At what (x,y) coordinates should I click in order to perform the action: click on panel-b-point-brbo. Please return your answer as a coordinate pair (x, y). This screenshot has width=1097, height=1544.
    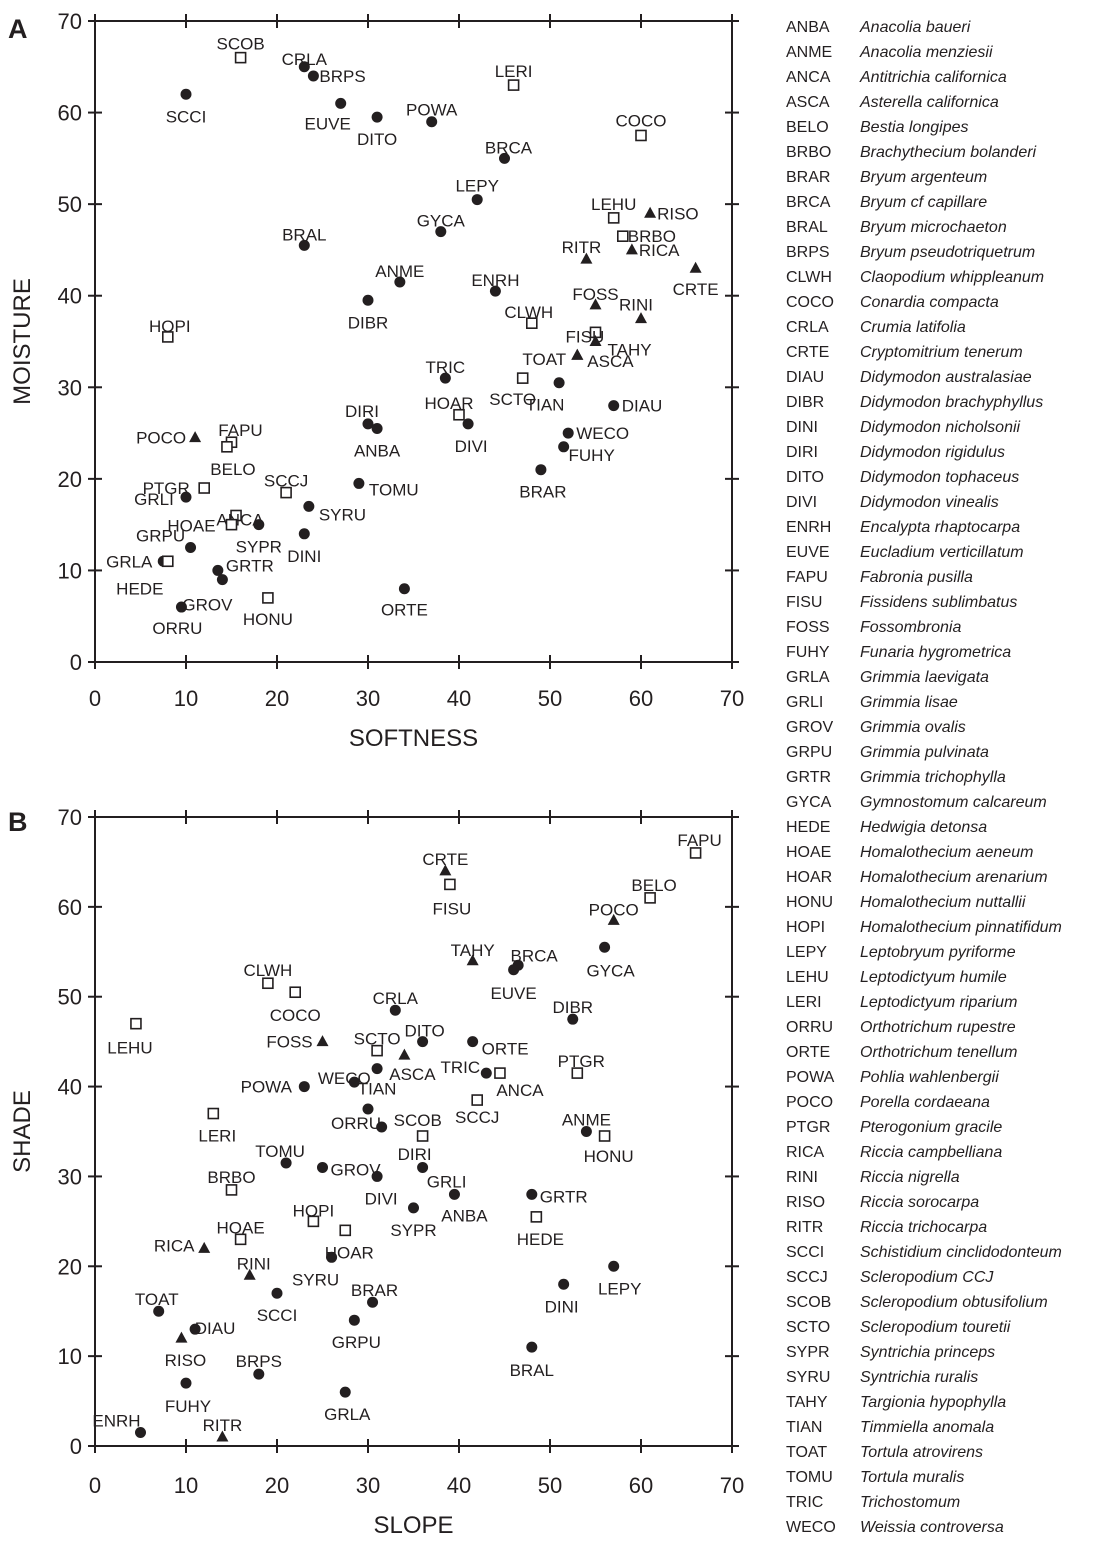
    Looking at the image, I should click on (231, 1190).